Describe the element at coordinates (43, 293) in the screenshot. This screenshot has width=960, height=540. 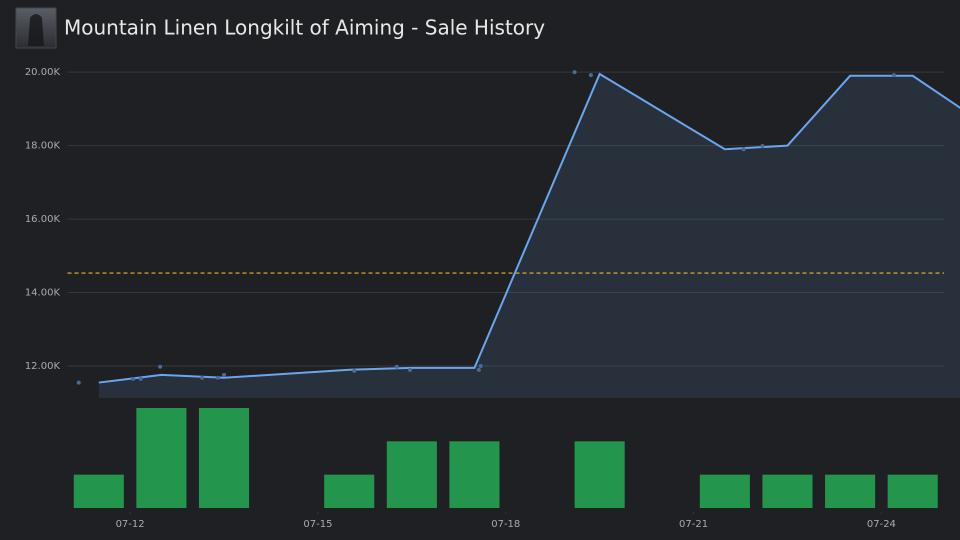
I see `y-tick-label: 14.00K` at that location.